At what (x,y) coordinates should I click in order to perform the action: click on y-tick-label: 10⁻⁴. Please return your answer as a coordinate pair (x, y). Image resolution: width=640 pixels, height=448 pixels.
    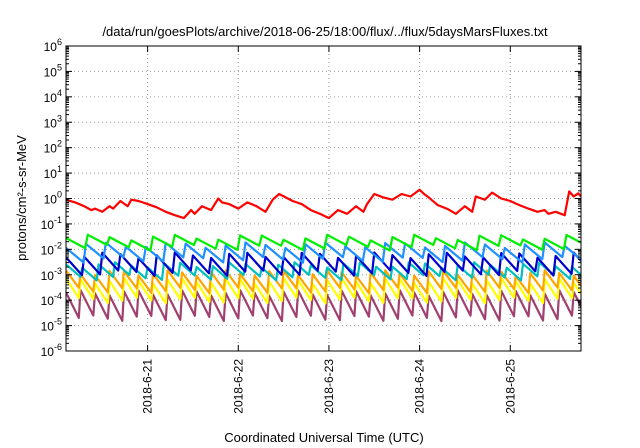
    Looking at the image, I should click on (51, 299).